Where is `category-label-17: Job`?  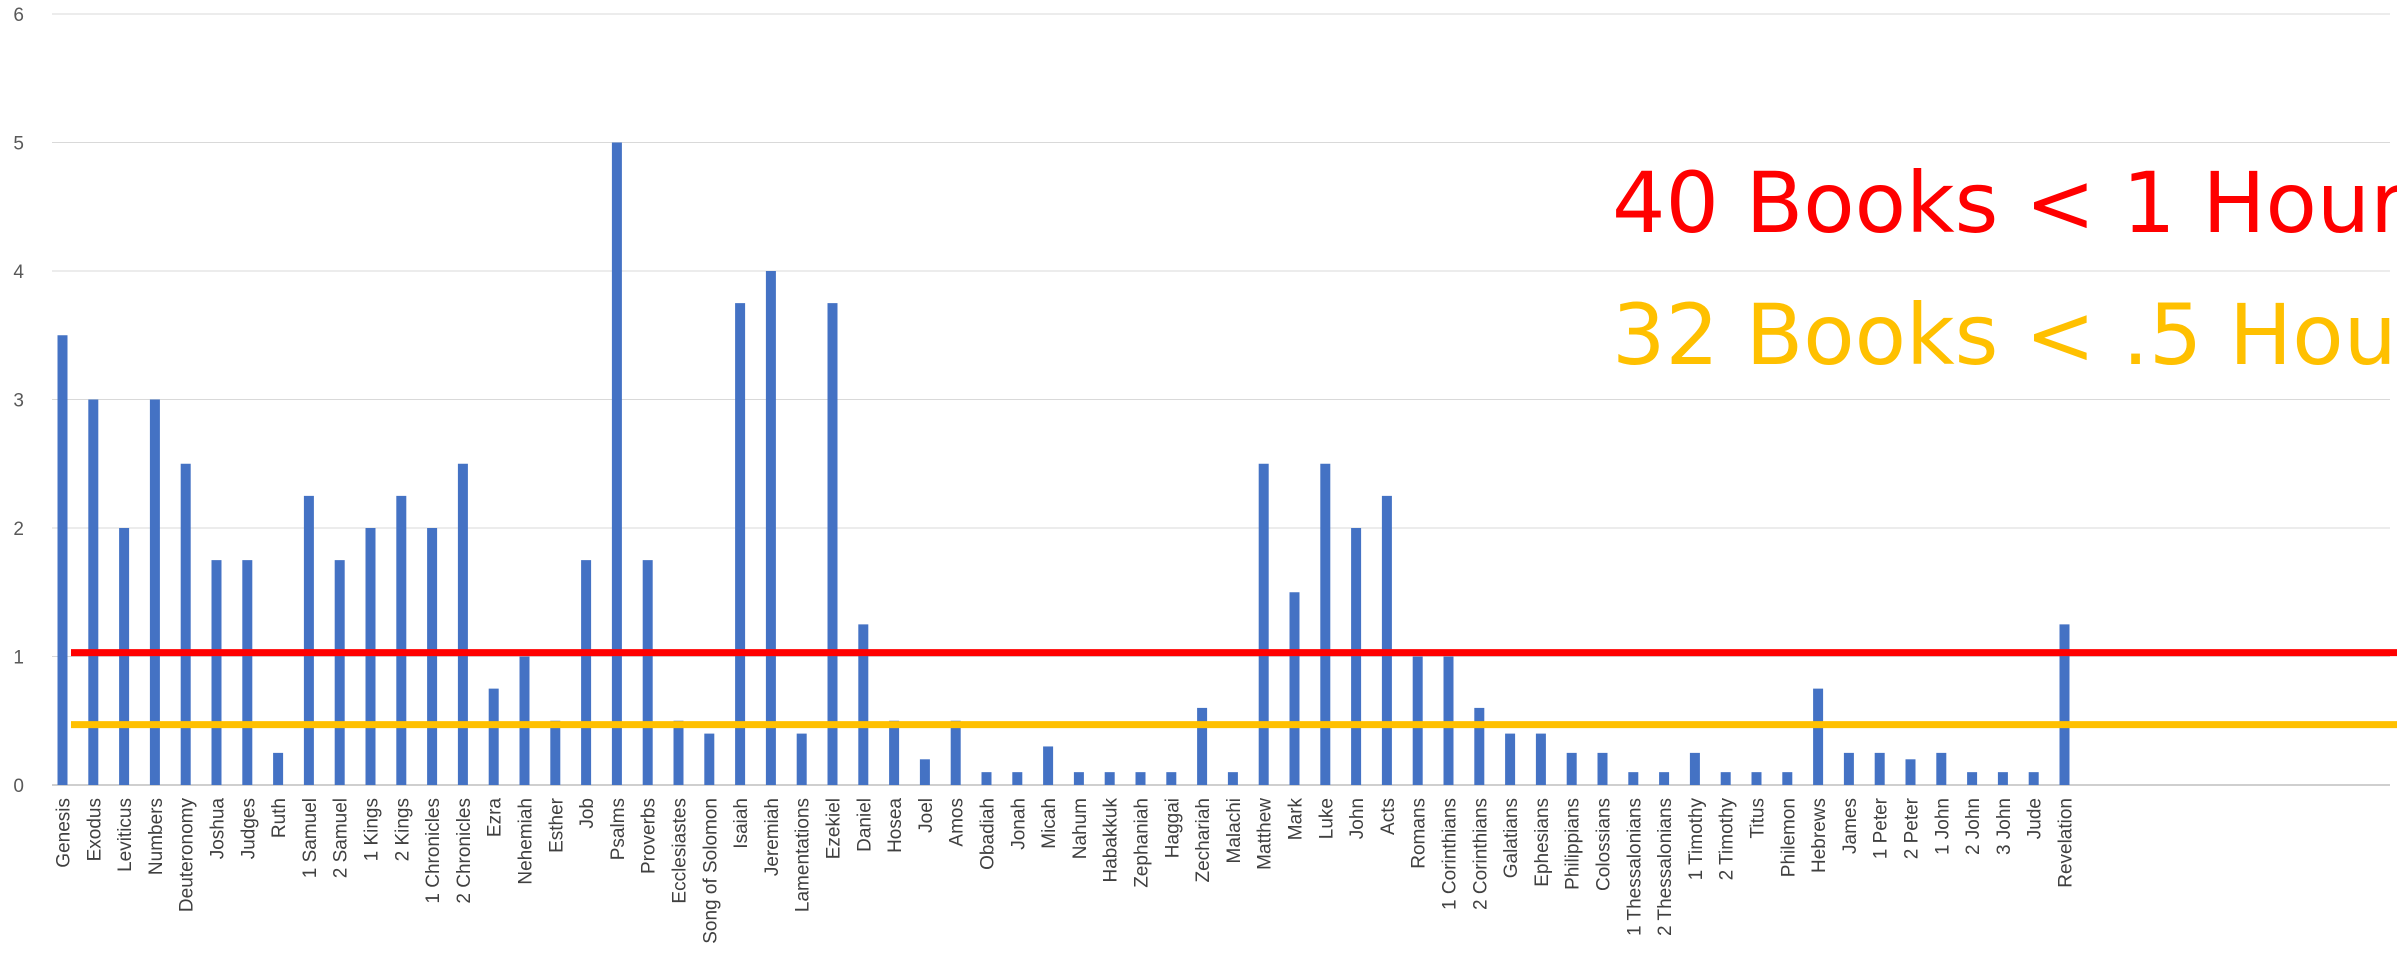
category-label-17: Job is located at coordinates (587, 813).